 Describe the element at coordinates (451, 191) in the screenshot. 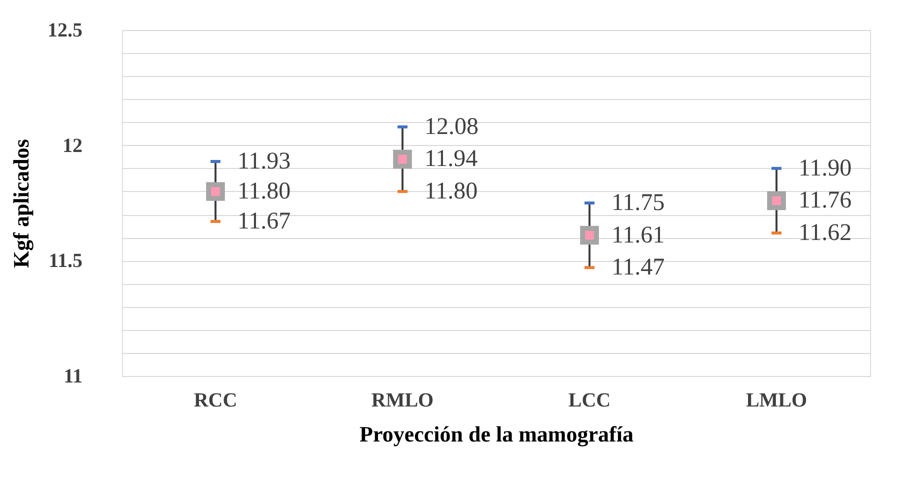

I see `annotation: 11.80` at that location.